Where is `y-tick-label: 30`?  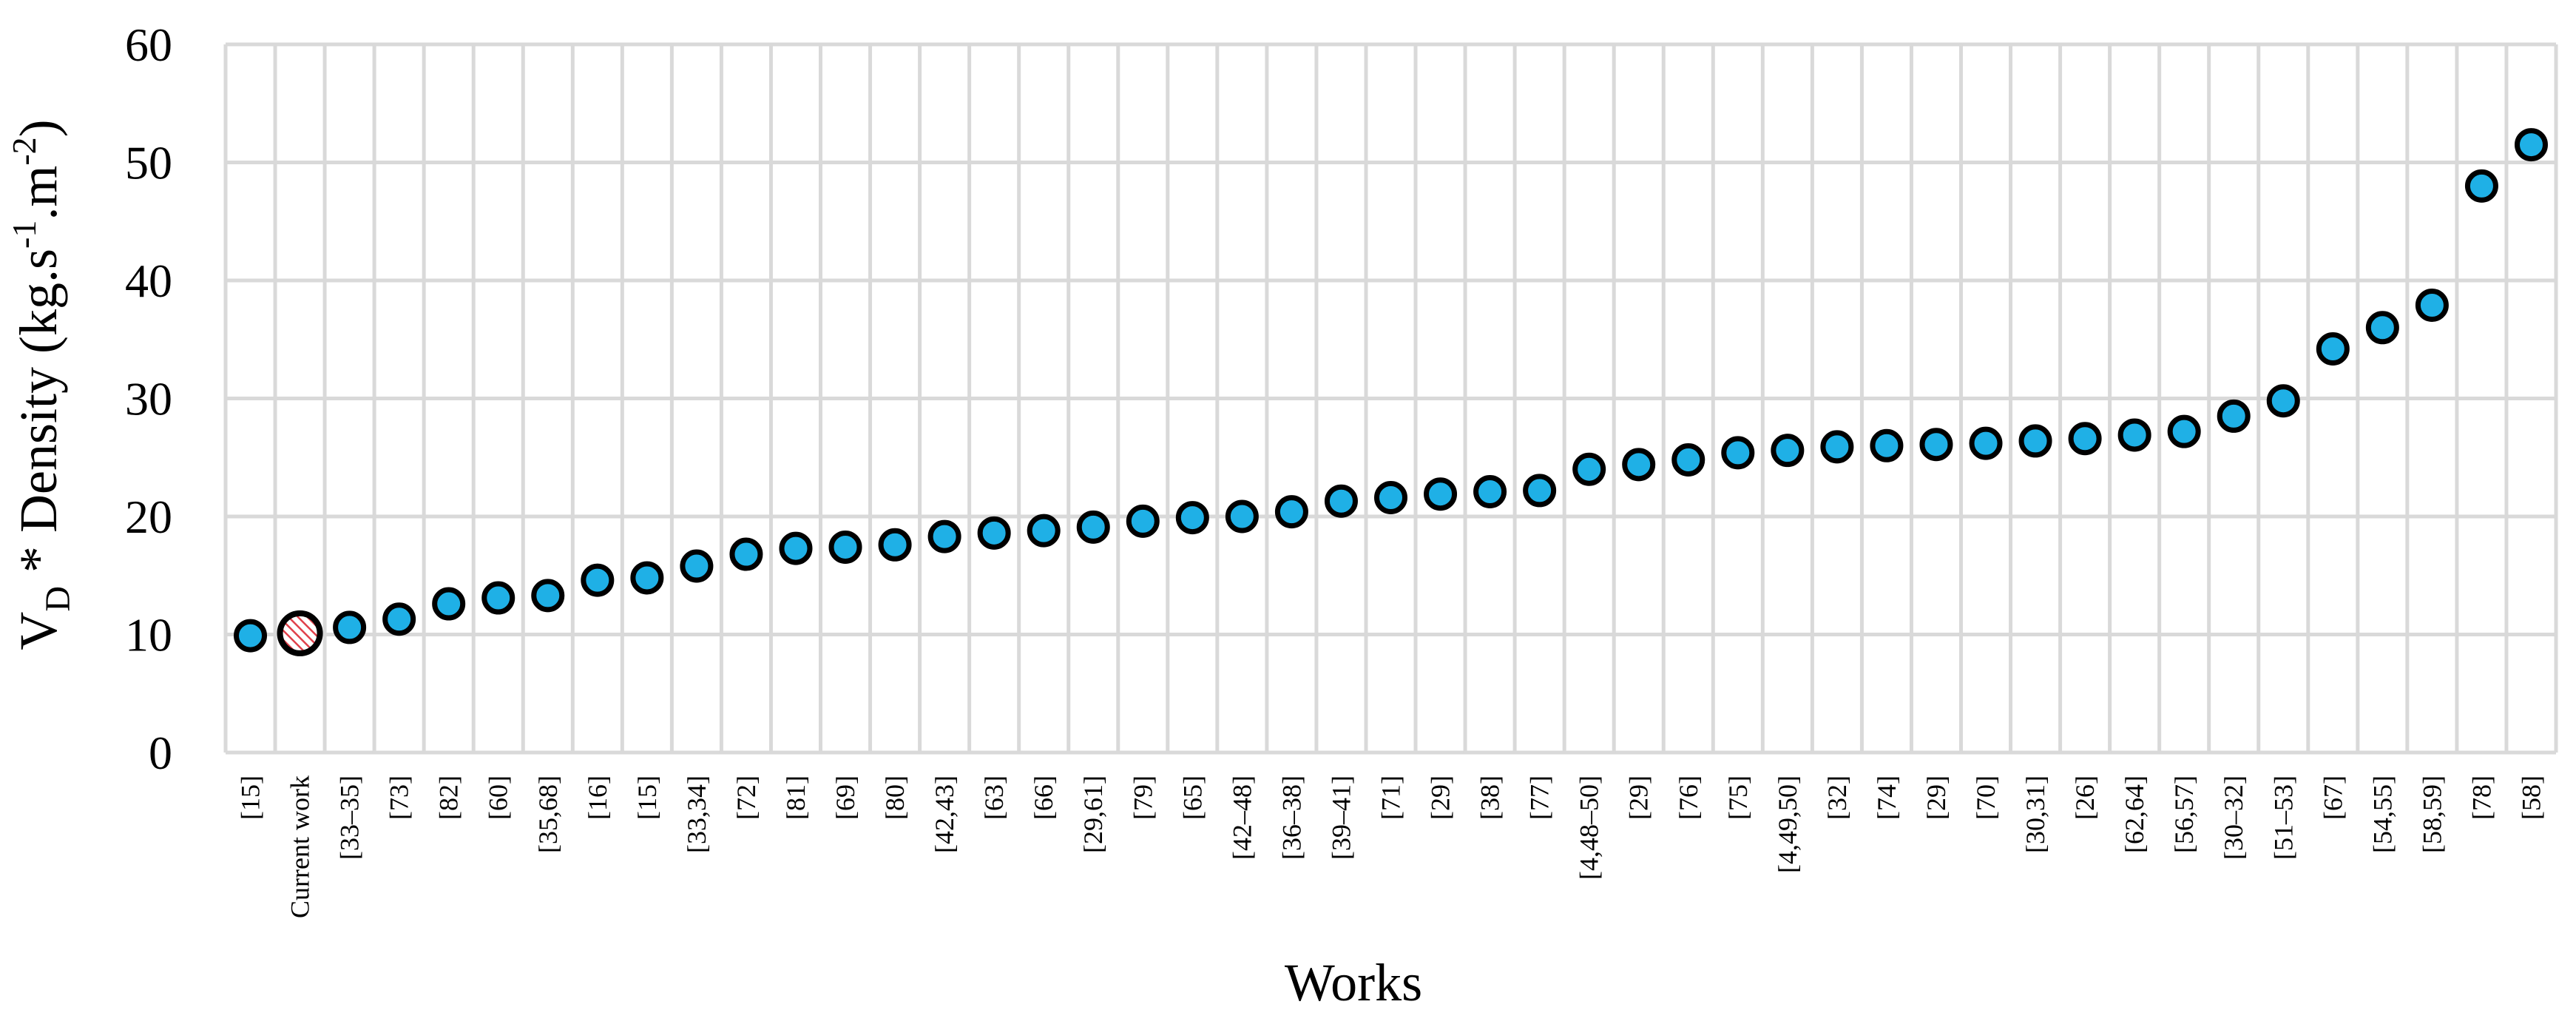 y-tick-label: 30 is located at coordinates (148, 399).